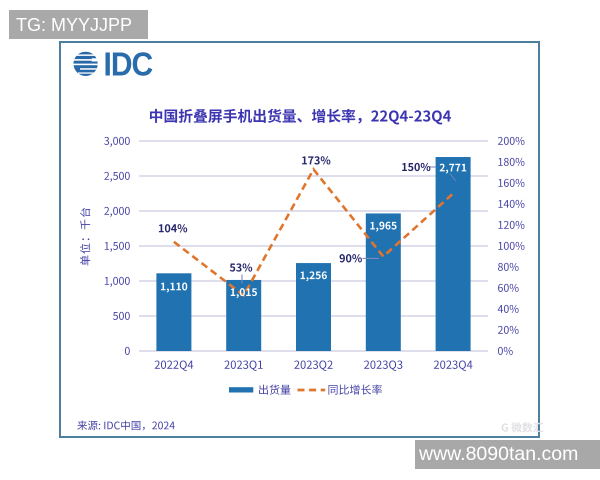  I want to click on svg-text: IDC, so click(129, 65).